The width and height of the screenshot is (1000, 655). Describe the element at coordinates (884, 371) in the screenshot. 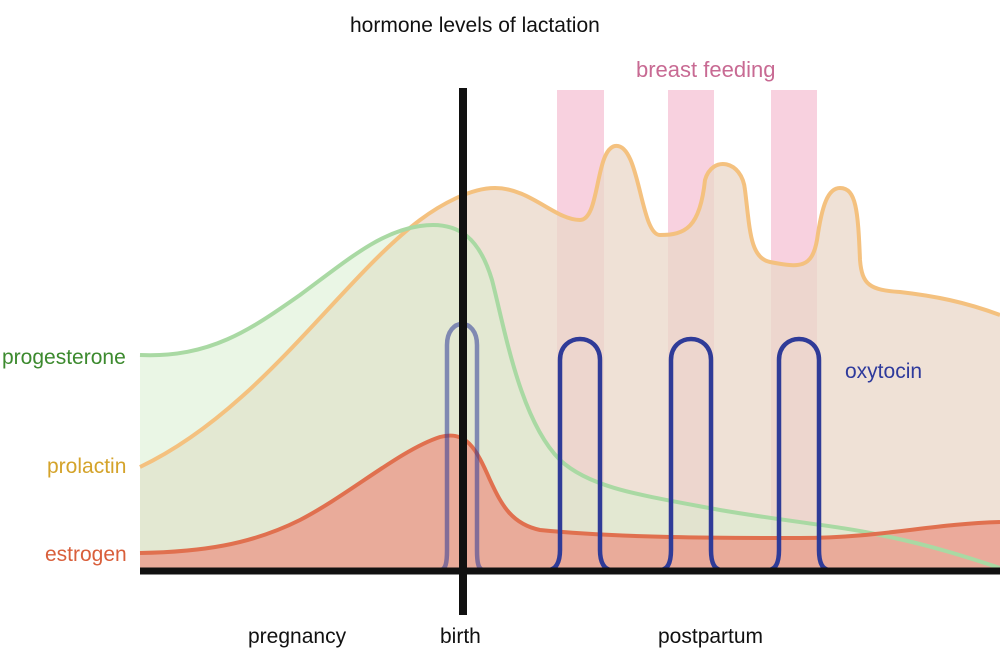

I see `oxytocin-label: oxytocin` at that location.